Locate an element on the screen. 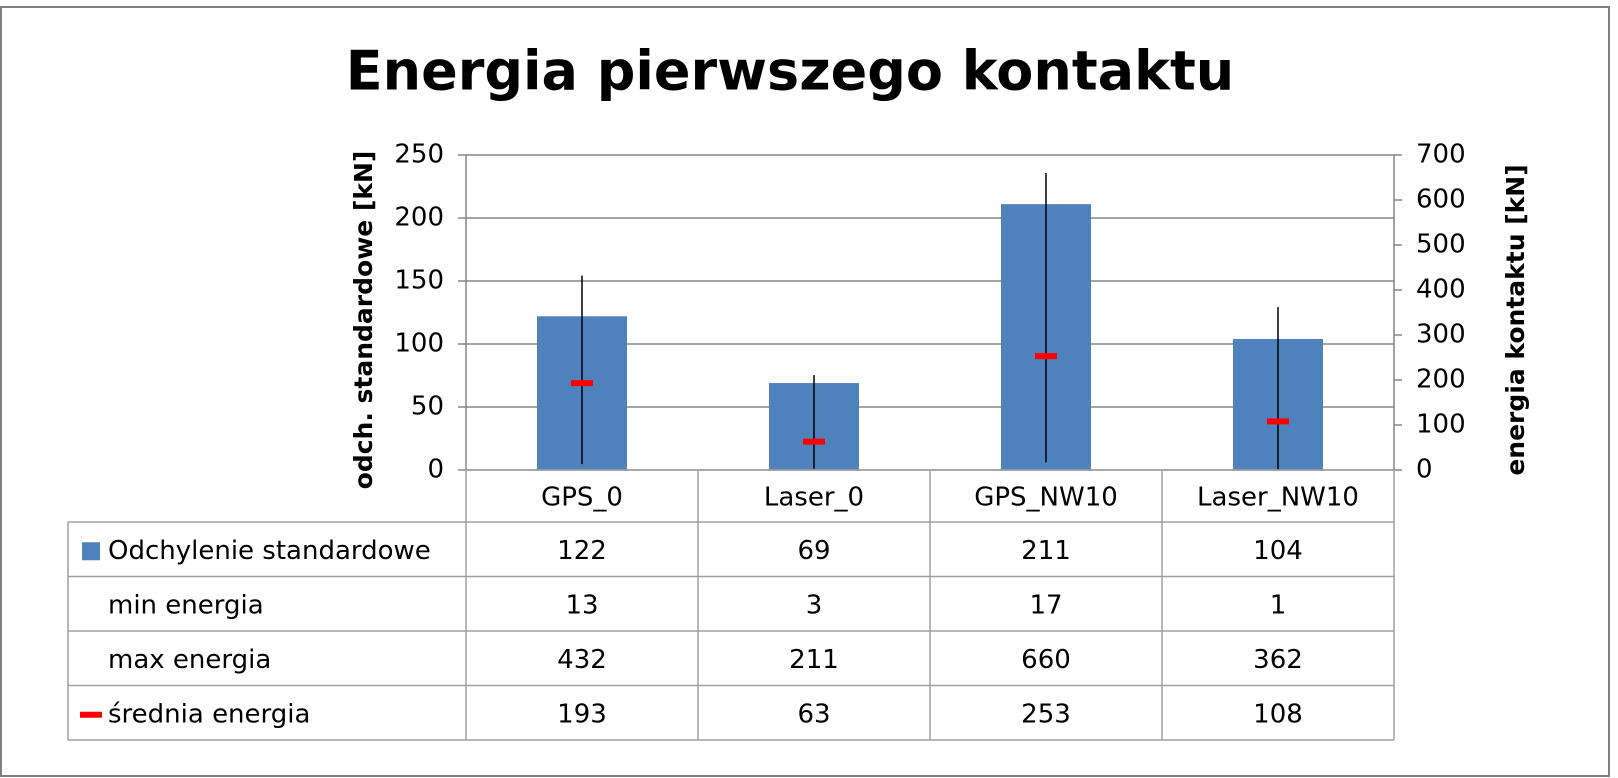  y2-tick-label: 0 is located at coordinates (1424, 470).